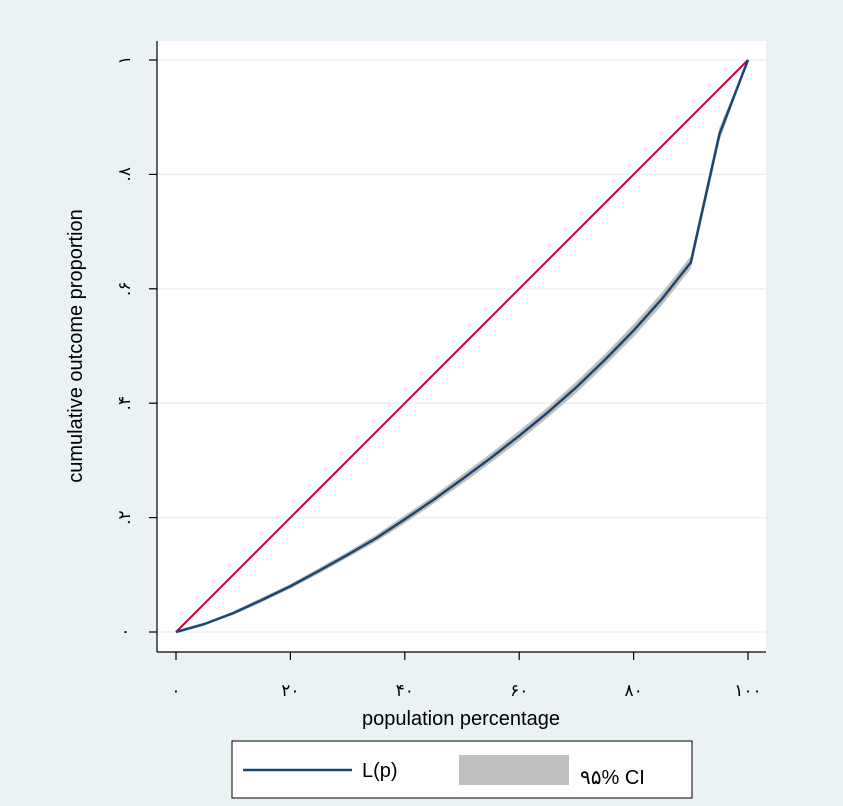 Image resolution: width=843 pixels, height=806 pixels. What do you see at coordinates (461, 719) in the screenshot?
I see `x-axis-title: population percentage` at bounding box center [461, 719].